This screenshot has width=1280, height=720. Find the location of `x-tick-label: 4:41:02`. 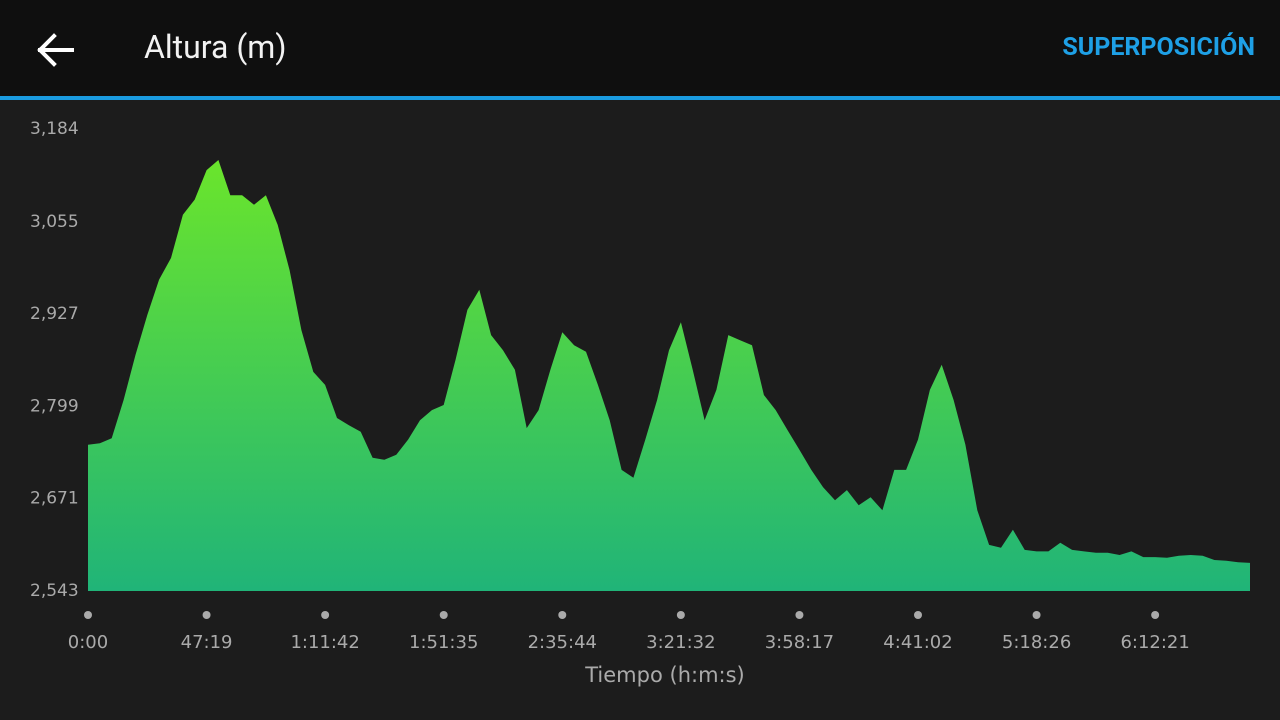

x-tick-label: 4:41:02 is located at coordinates (917, 642).